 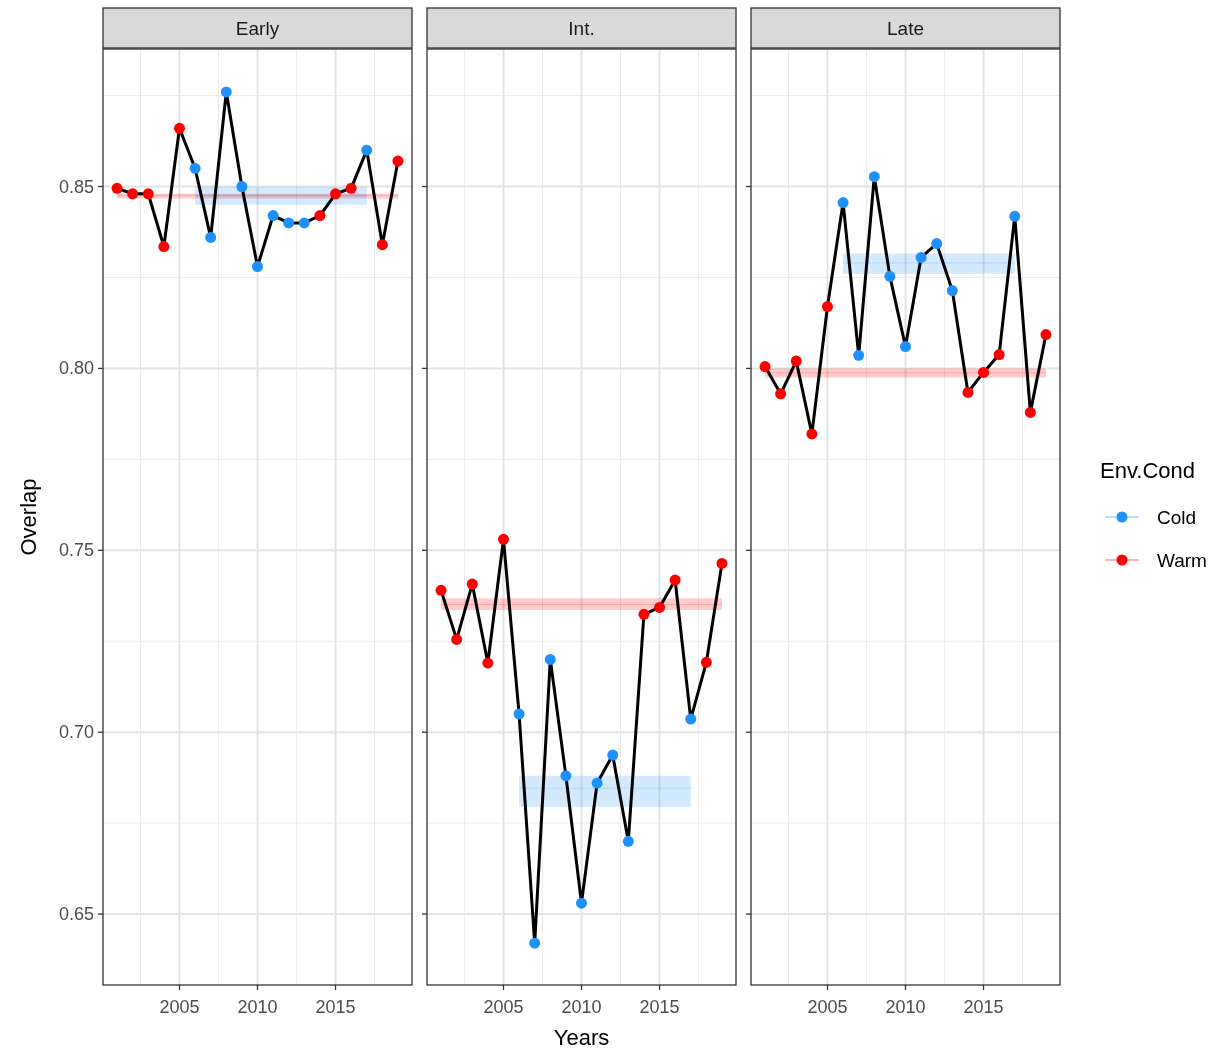 What do you see at coordinates (257, 28) in the screenshot?
I see `chart-title: Early` at bounding box center [257, 28].